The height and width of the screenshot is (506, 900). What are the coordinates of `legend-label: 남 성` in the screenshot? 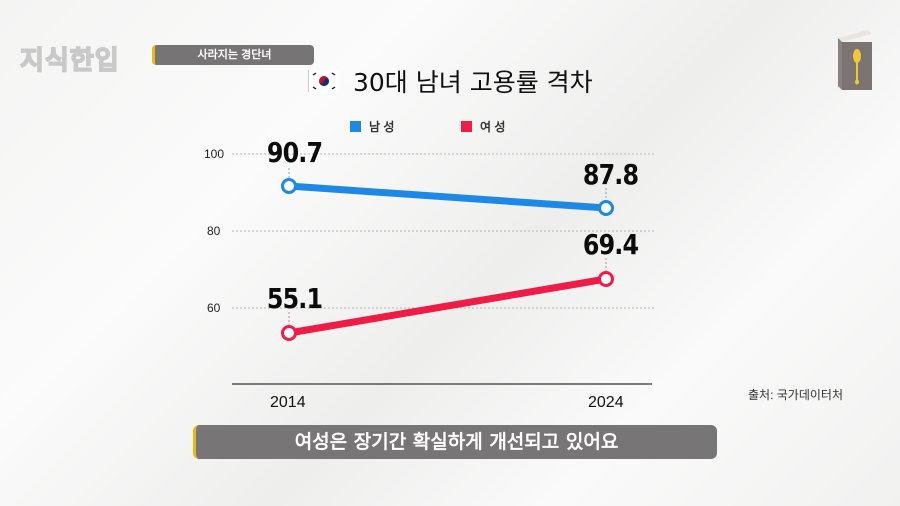 It's located at (382, 127).